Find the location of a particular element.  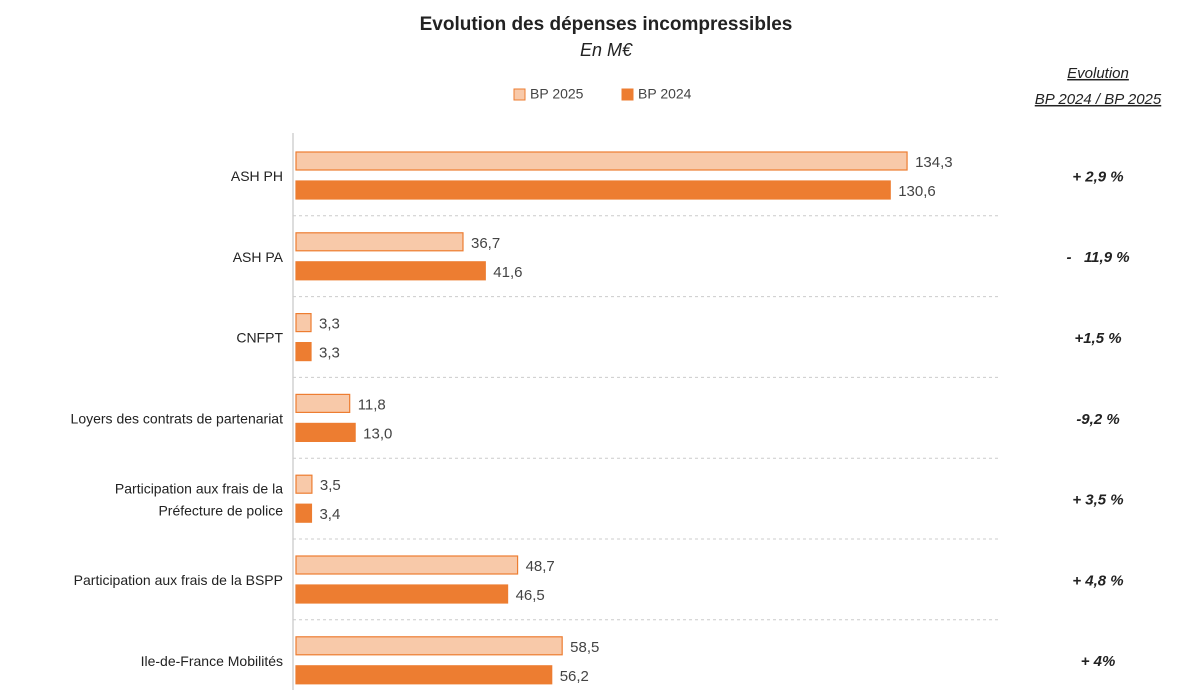

column-header: Evolution is located at coordinates (1098, 73).